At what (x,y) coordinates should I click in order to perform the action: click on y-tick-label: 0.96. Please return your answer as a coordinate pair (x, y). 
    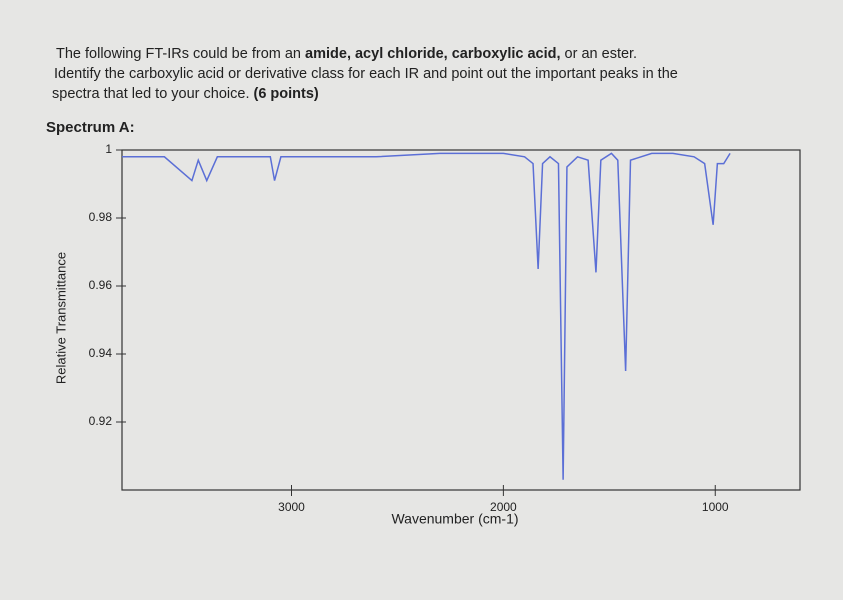
    Looking at the image, I should click on (101, 285).